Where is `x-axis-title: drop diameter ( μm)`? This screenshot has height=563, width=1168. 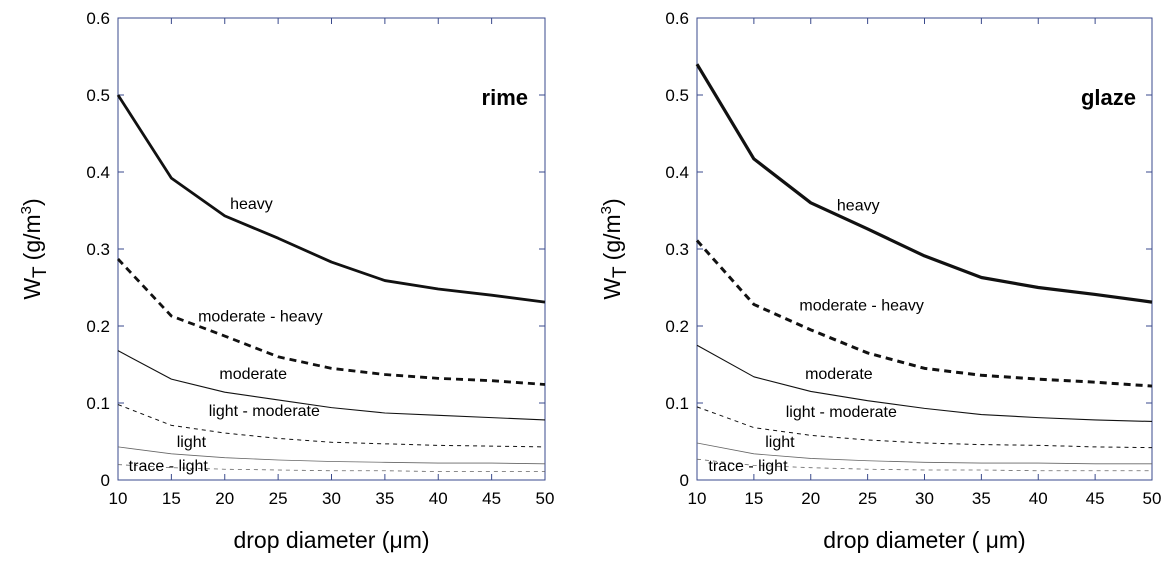
x-axis-title: drop diameter ( μm) is located at coordinates (924, 540).